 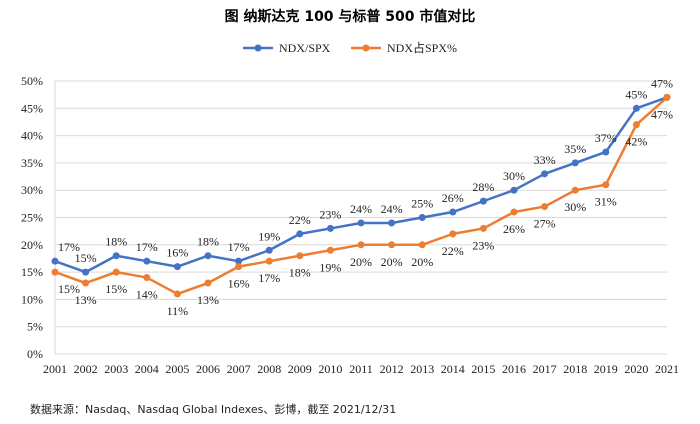 I want to click on x-tick-label: 2013, so click(x=422, y=369).